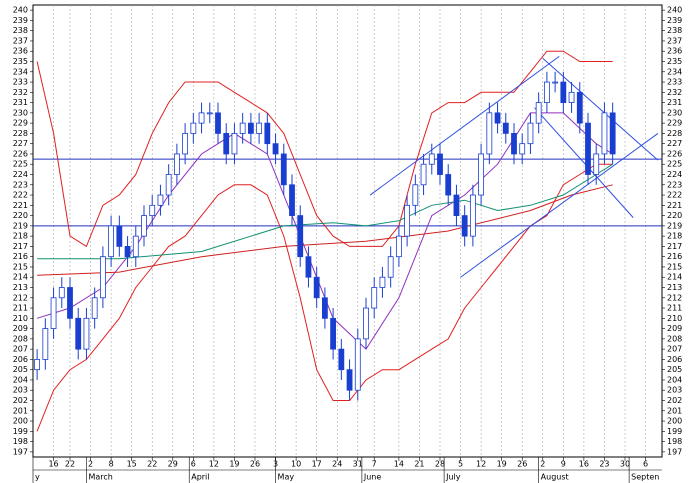  I want to click on y-tick-label-left: 221, so click(20, 205).